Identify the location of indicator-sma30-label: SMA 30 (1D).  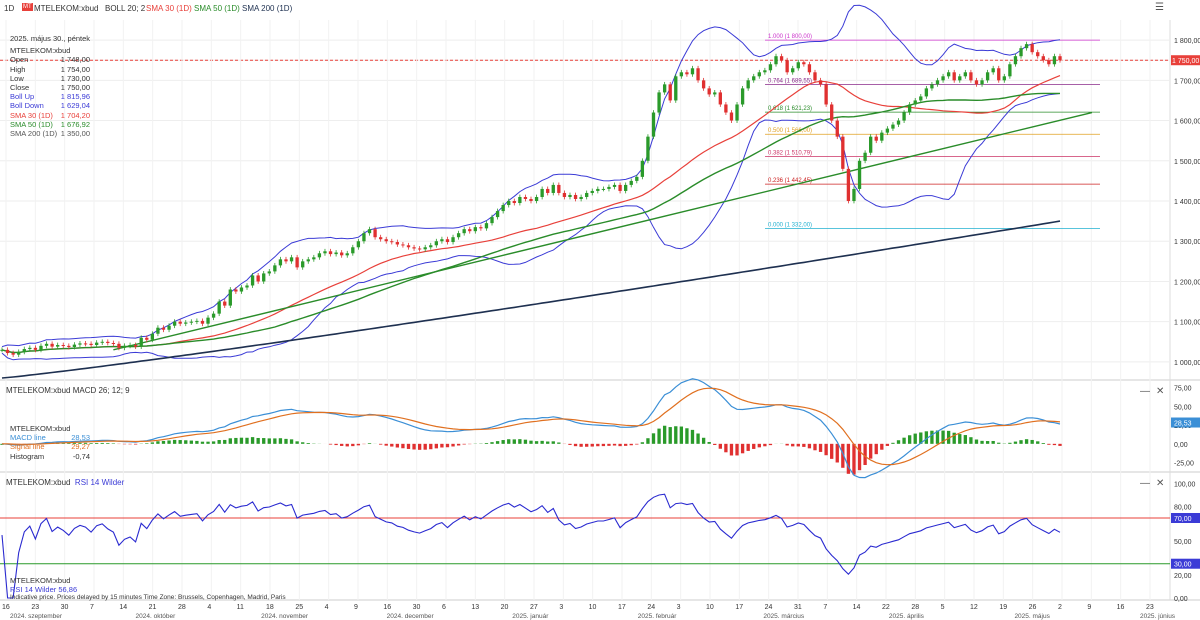
(169, 8).